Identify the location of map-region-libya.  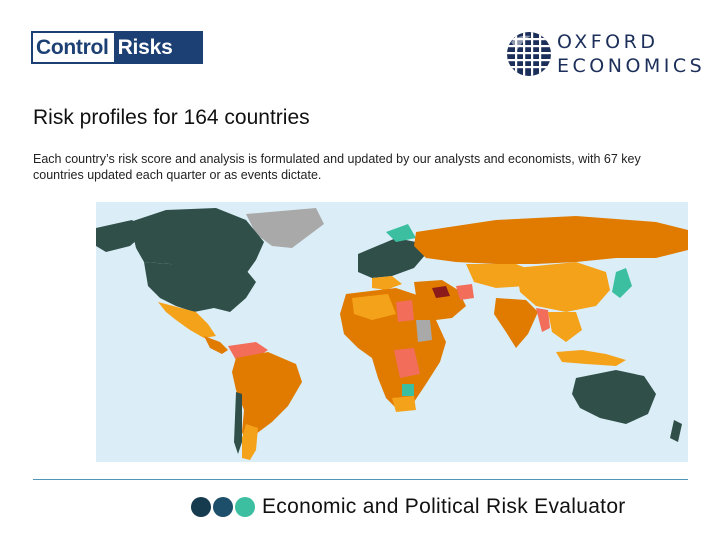
(405, 311).